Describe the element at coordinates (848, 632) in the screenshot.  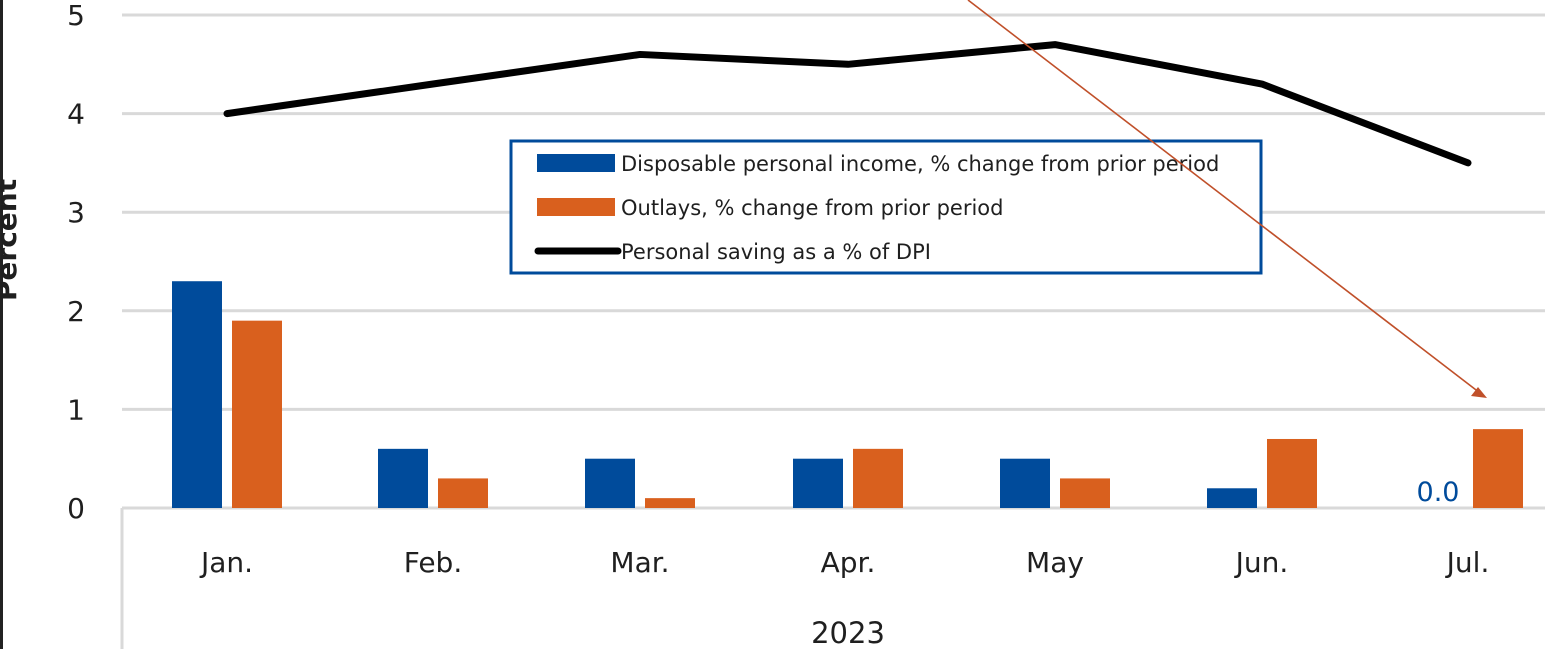
I see `x-axis-year-label: 2023` at that location.